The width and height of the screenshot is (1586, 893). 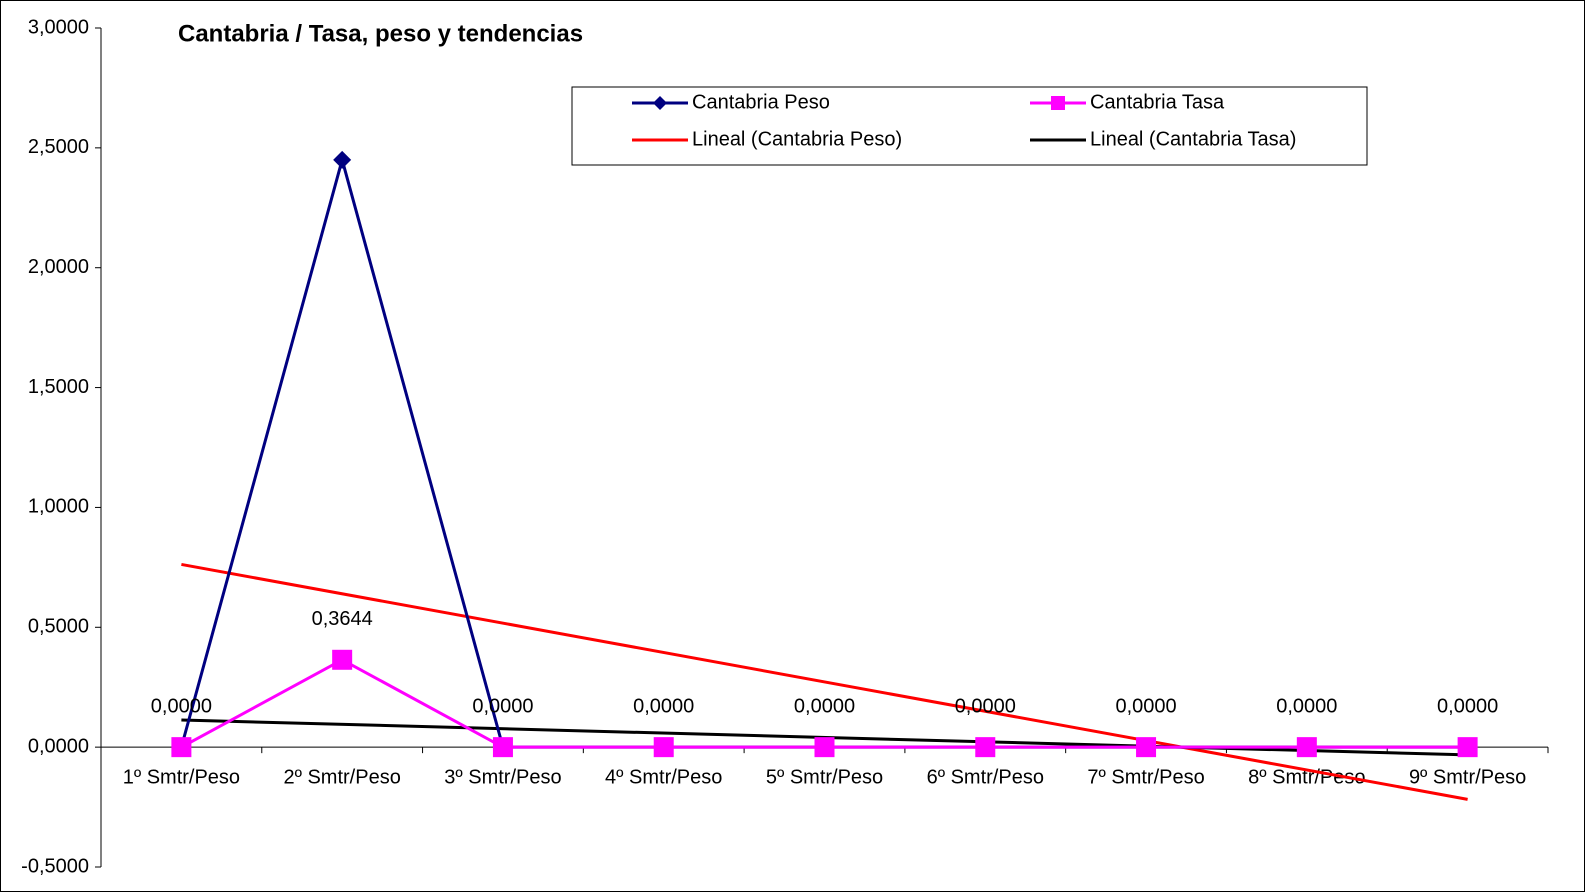 I want to click on y-tick-label: 3,0000, so click(x=58, y=27).